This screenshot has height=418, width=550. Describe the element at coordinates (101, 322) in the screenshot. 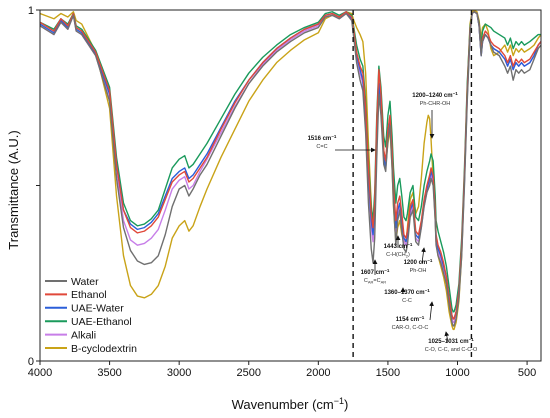

I see `legend-label: UAE-Ethanol` at that location.